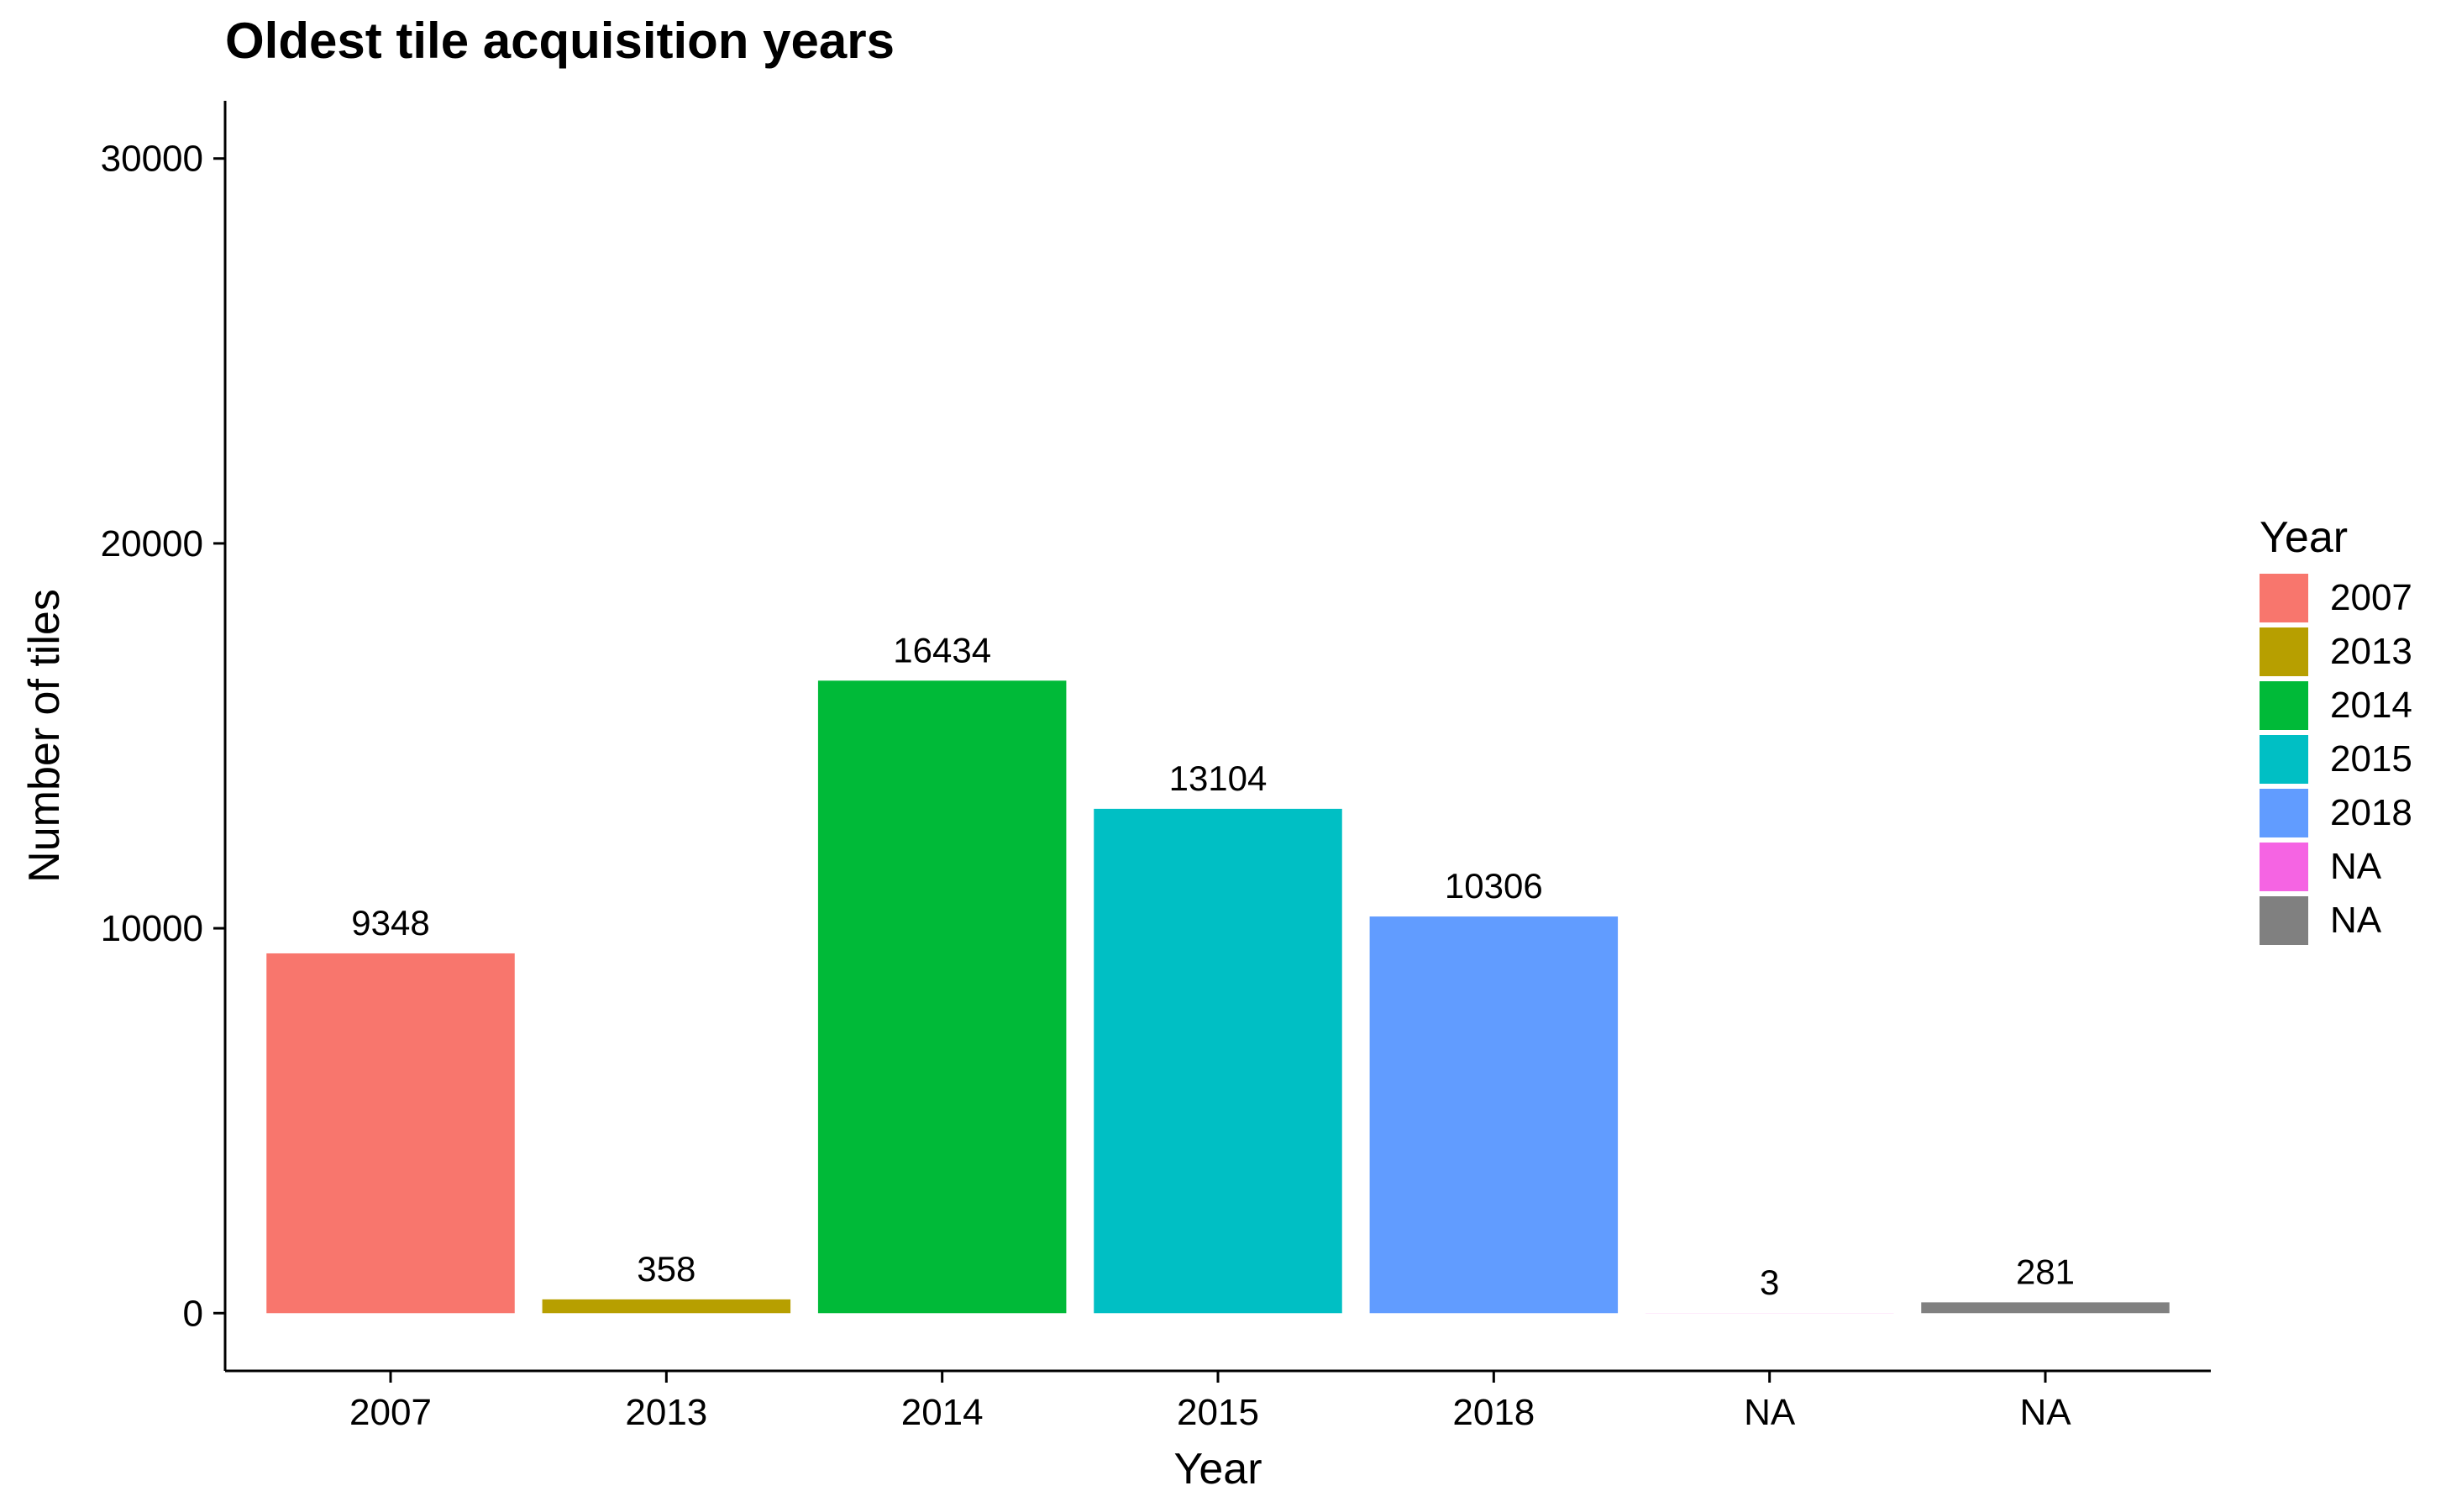 Image resolution: width=2446 pixels, height=1512 pixels. What do you see at coordinates (2371, 705) in the screenshot?
I see `legend-label: 2014` at bounding box center [2371, 705].